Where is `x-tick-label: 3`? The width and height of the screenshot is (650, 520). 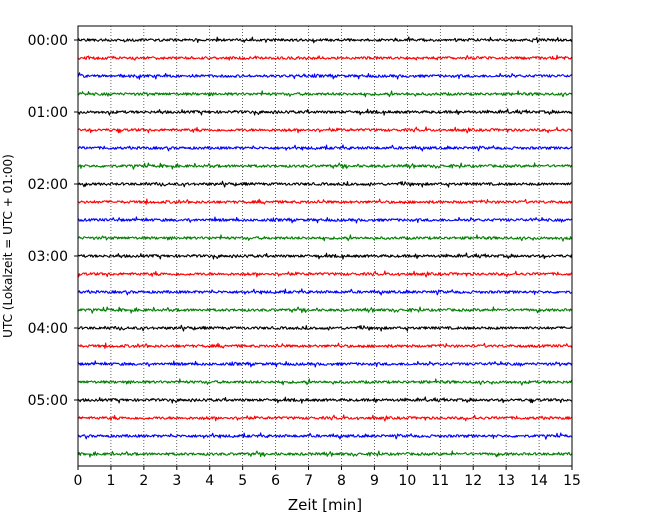 x-tick-label: 3 is located at coordinates (176, 481).